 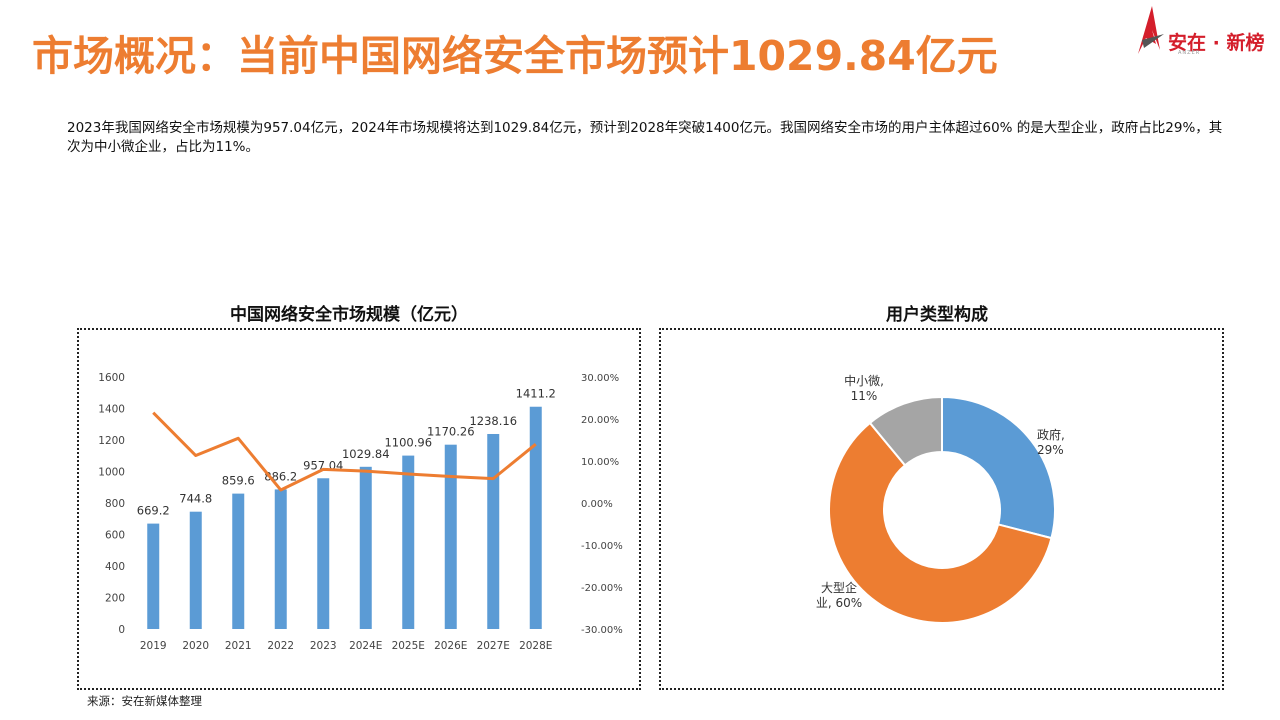 I want to click on bar-data-label: 669.2, so click(x=153, y=511).